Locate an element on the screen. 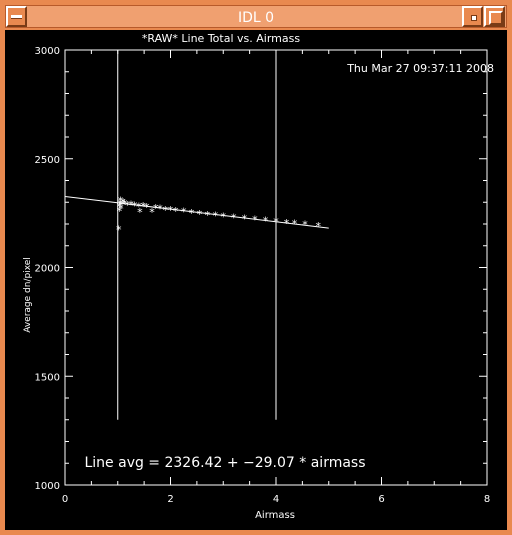 This screenshot has width=512, height=535. title-bar: IDL 0 is located at coordinates (256, 16).